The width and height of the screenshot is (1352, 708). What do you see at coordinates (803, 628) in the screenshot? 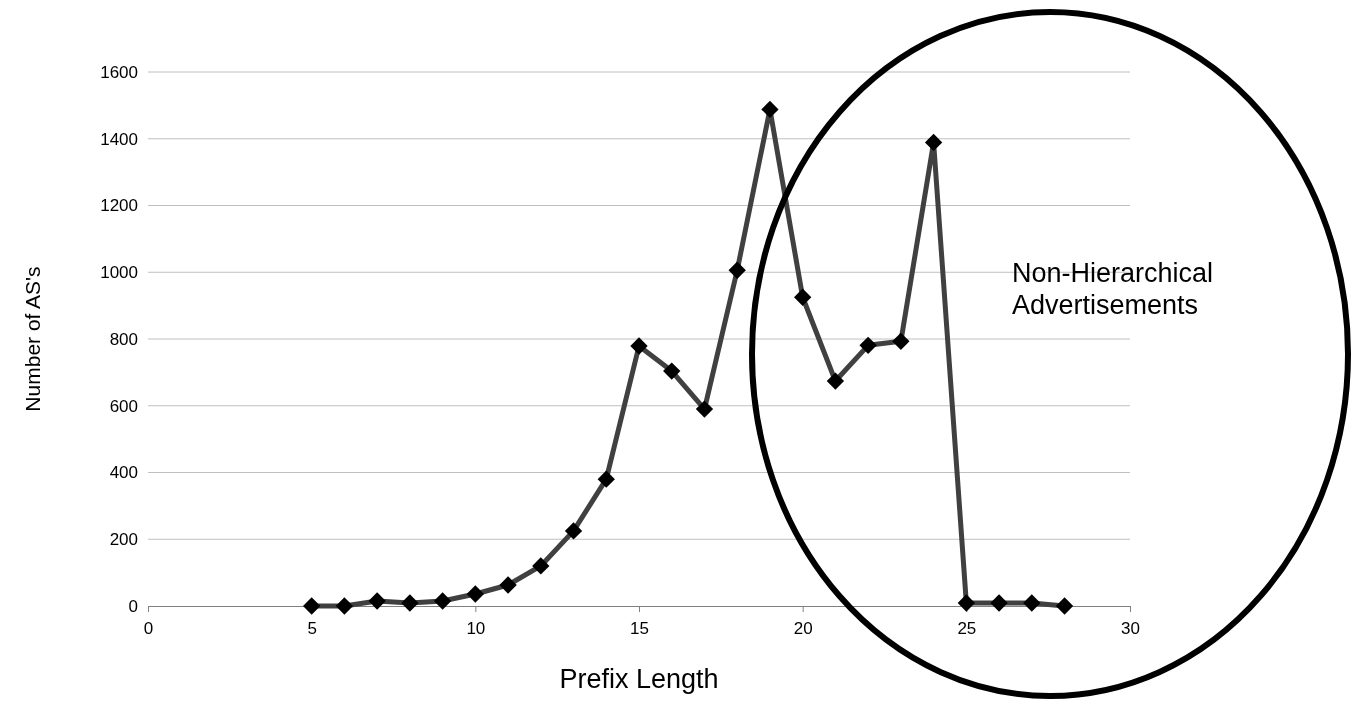
I see `x-tick-label: 20` at bounding box center [803, 628].